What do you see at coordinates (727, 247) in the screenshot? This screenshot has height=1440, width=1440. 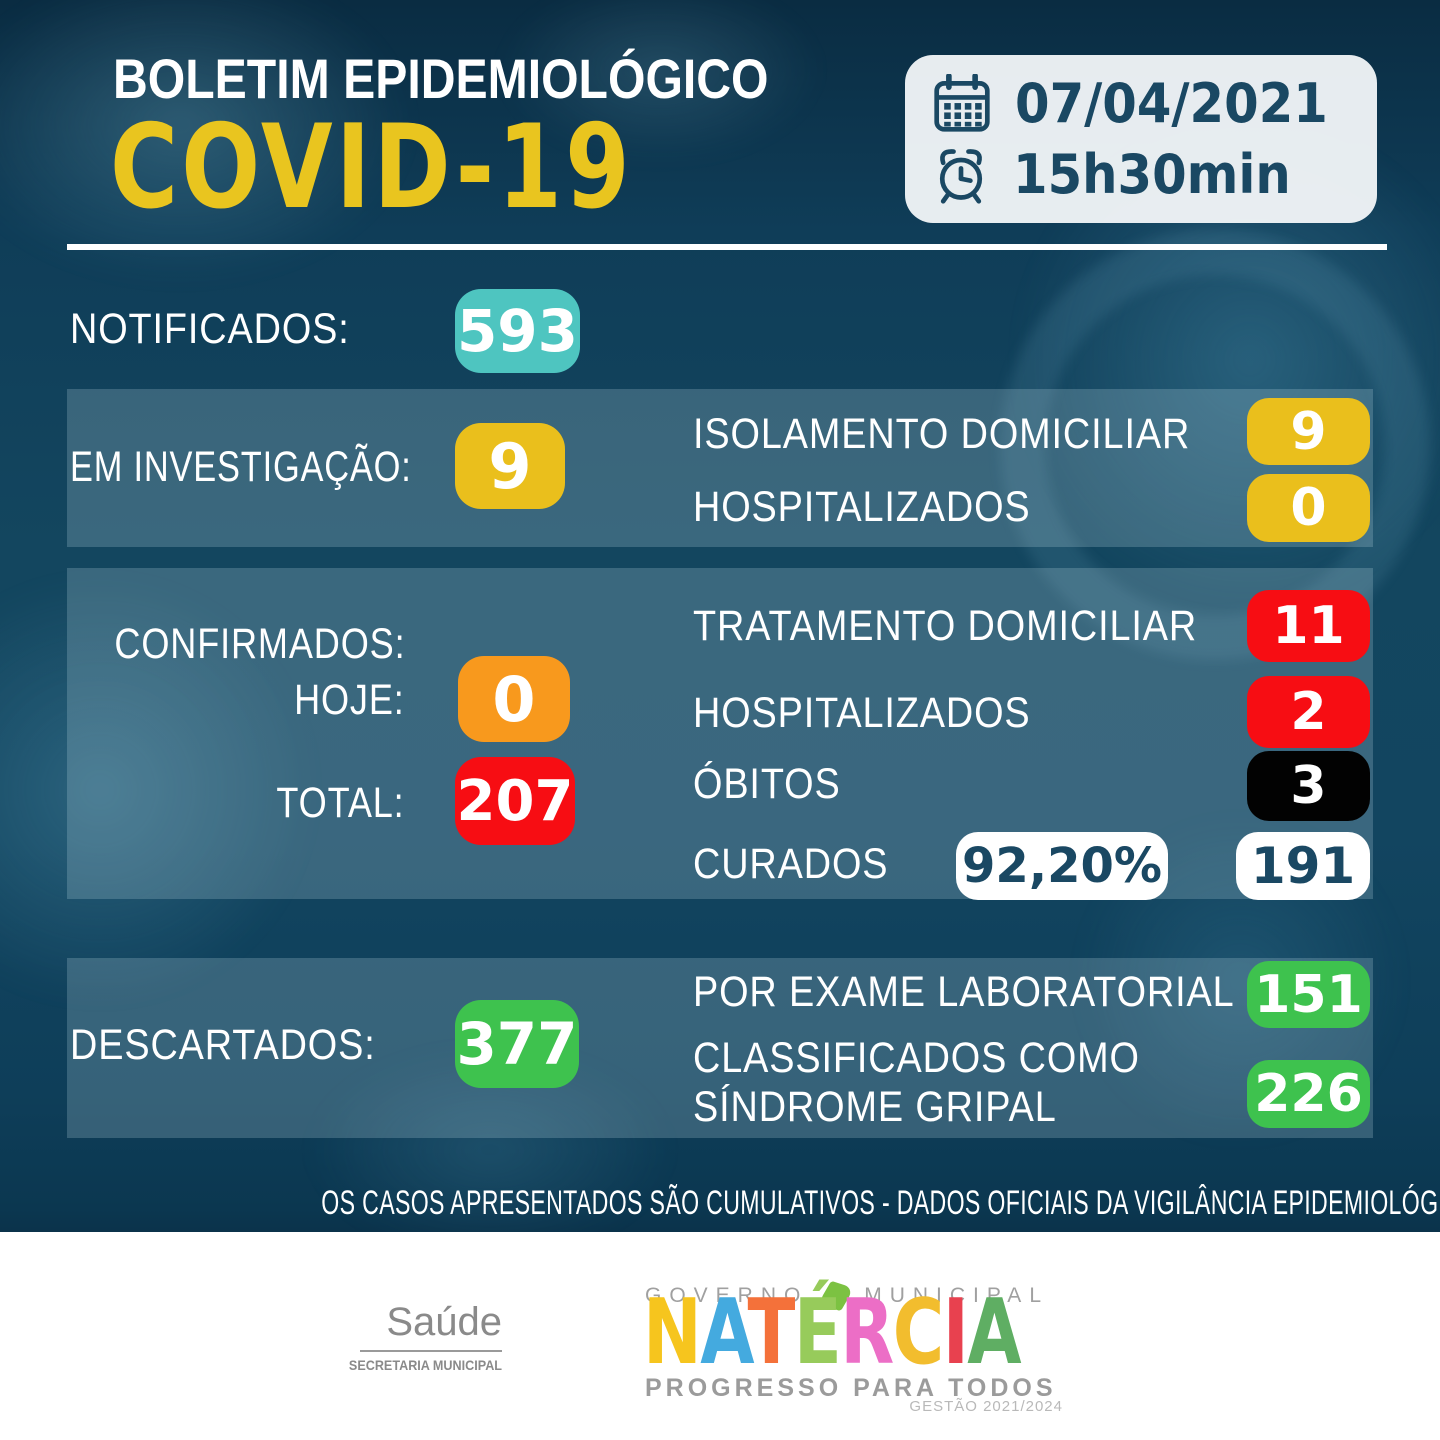 I see `title-underline` at bounding box center [727, 247].